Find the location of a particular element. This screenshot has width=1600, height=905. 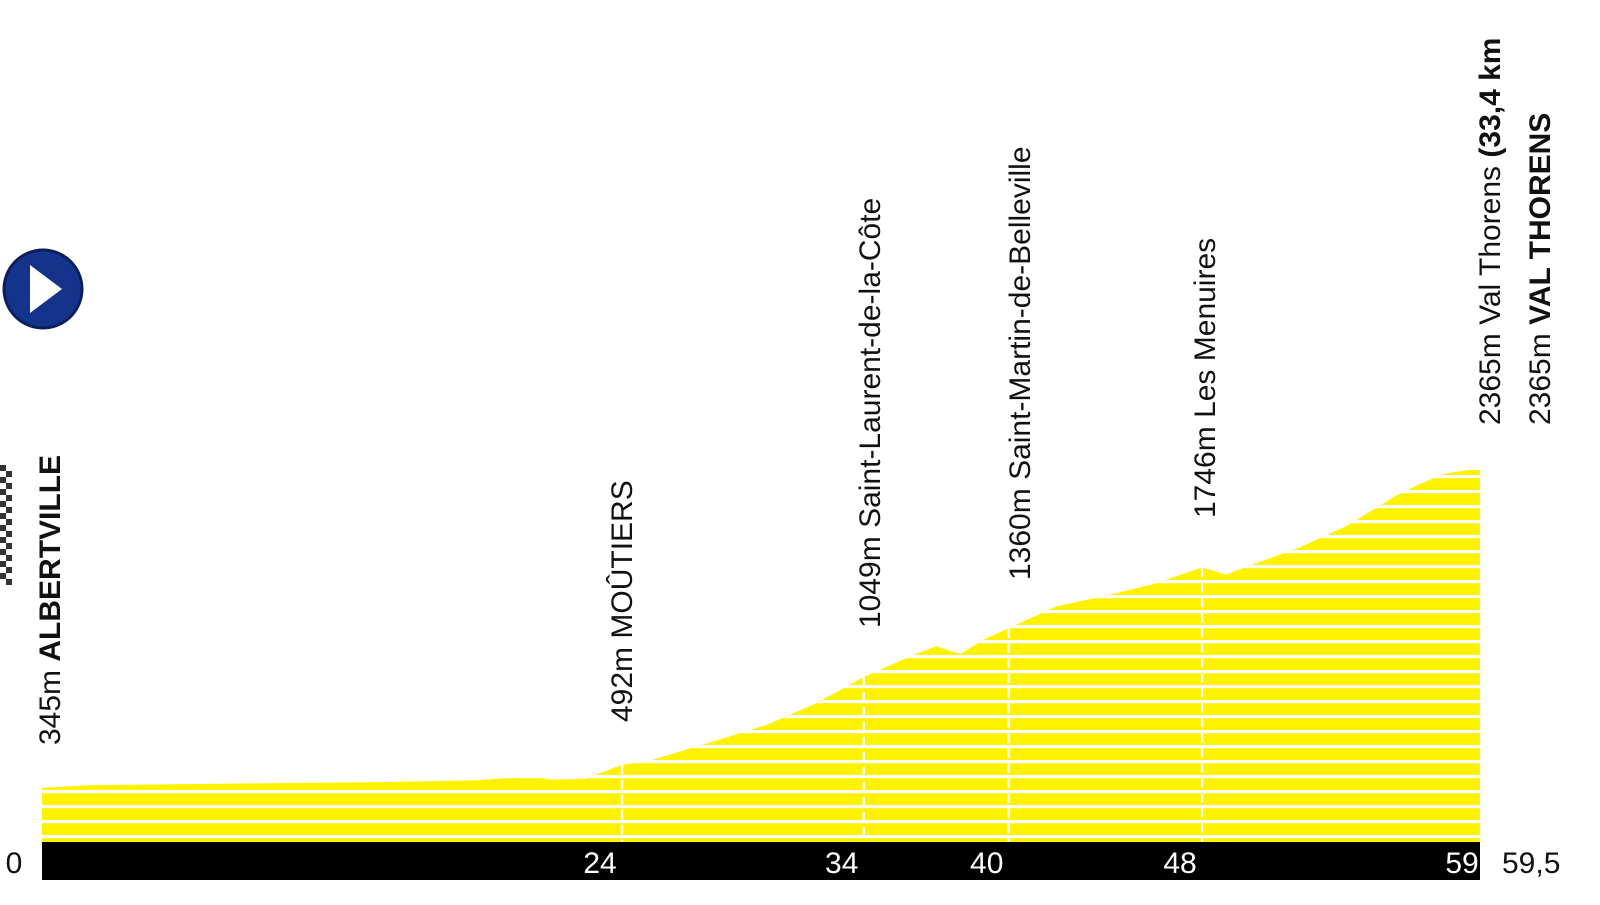

waypoint-label-moutiers: 492m MOÛTIERS is located at coordinates (622, 601).